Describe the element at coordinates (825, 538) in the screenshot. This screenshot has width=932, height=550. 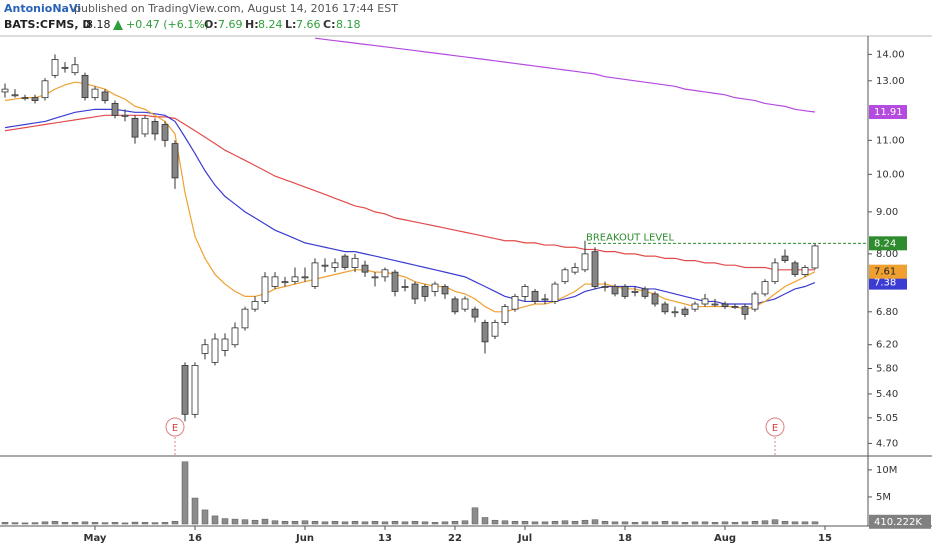
I see `x-tick-label: 15` at that location.